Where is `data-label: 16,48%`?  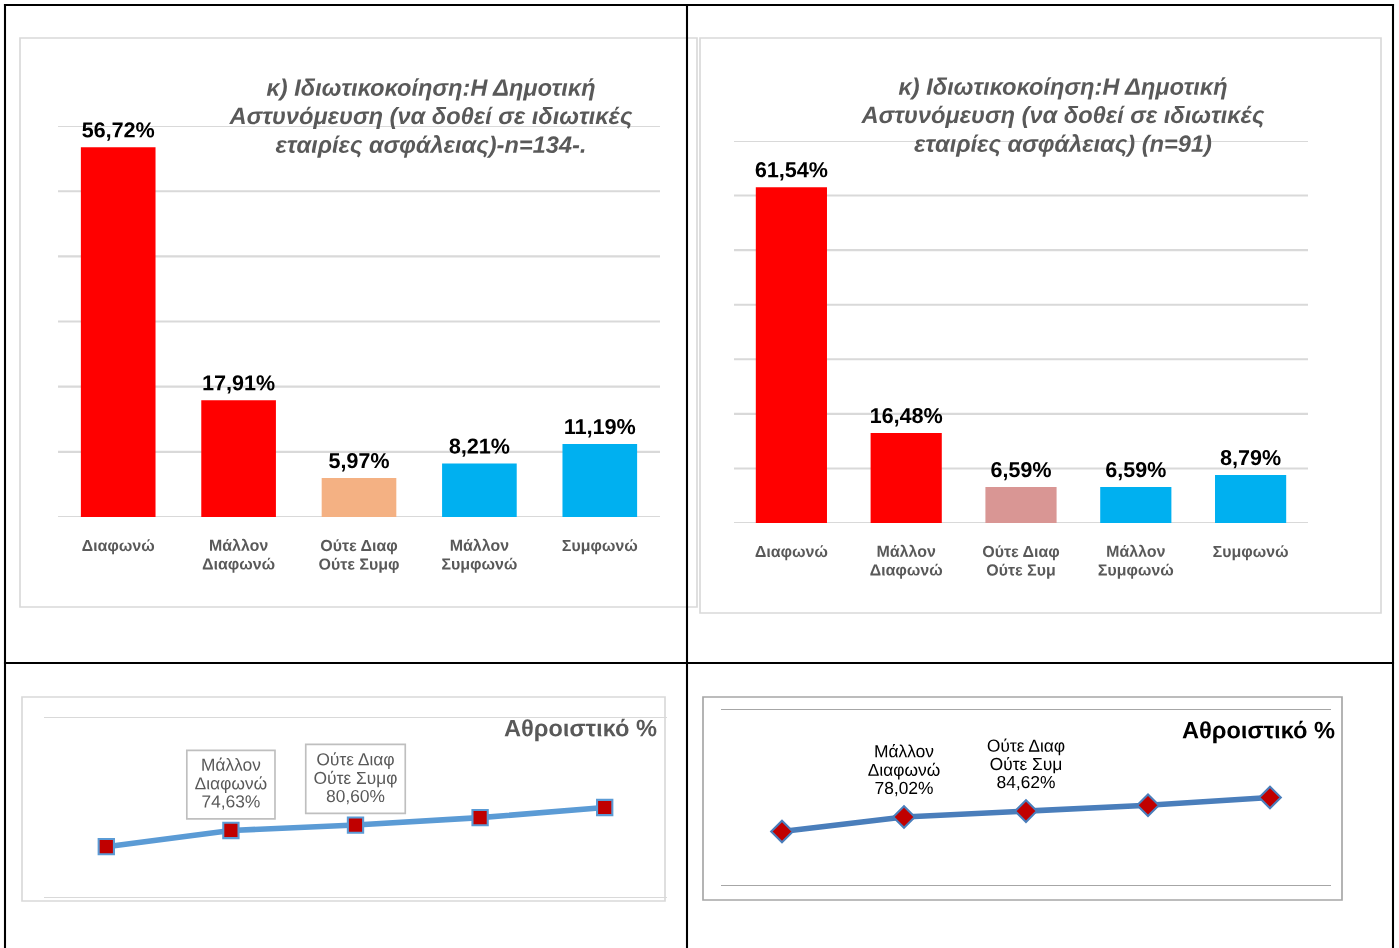 data-label: 16,48% is located at coordinates (907, 417).